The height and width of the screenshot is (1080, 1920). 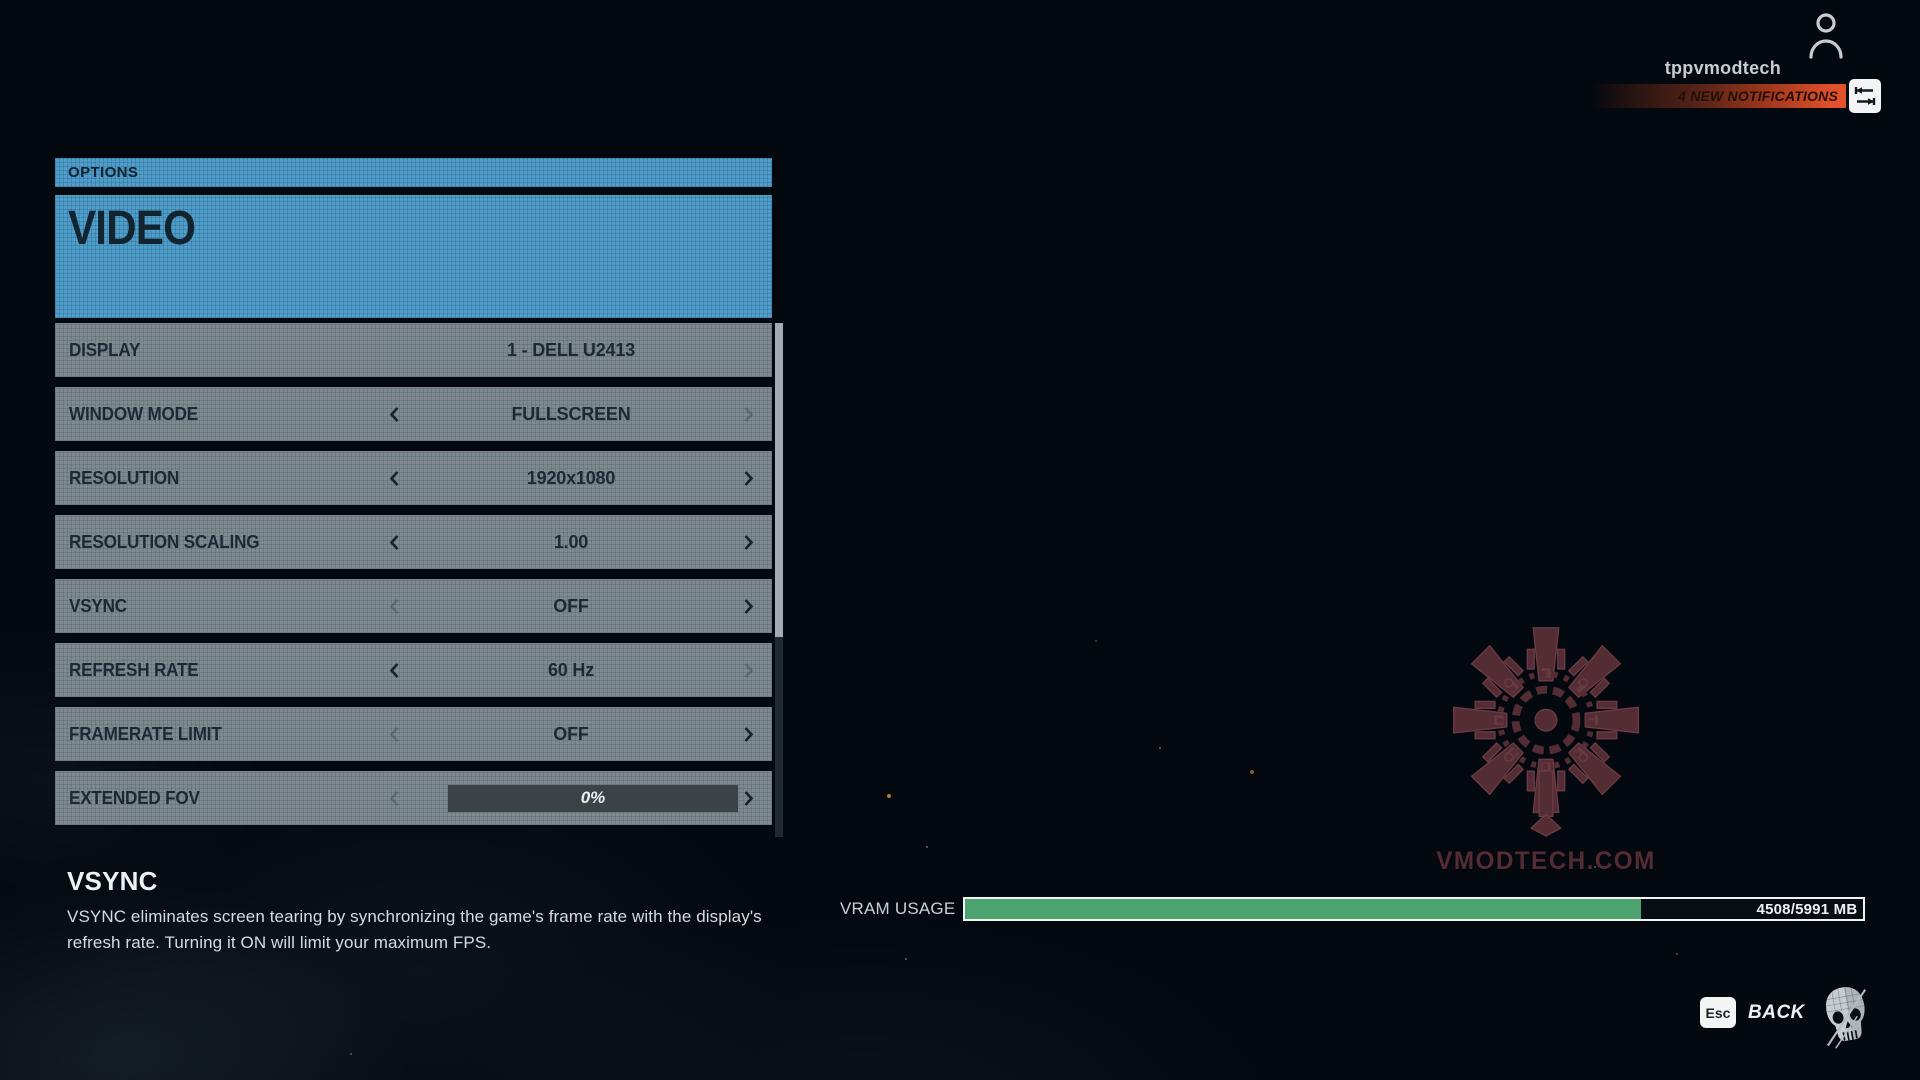 I want to click on profile-icon, so click(x=1826, y=39).